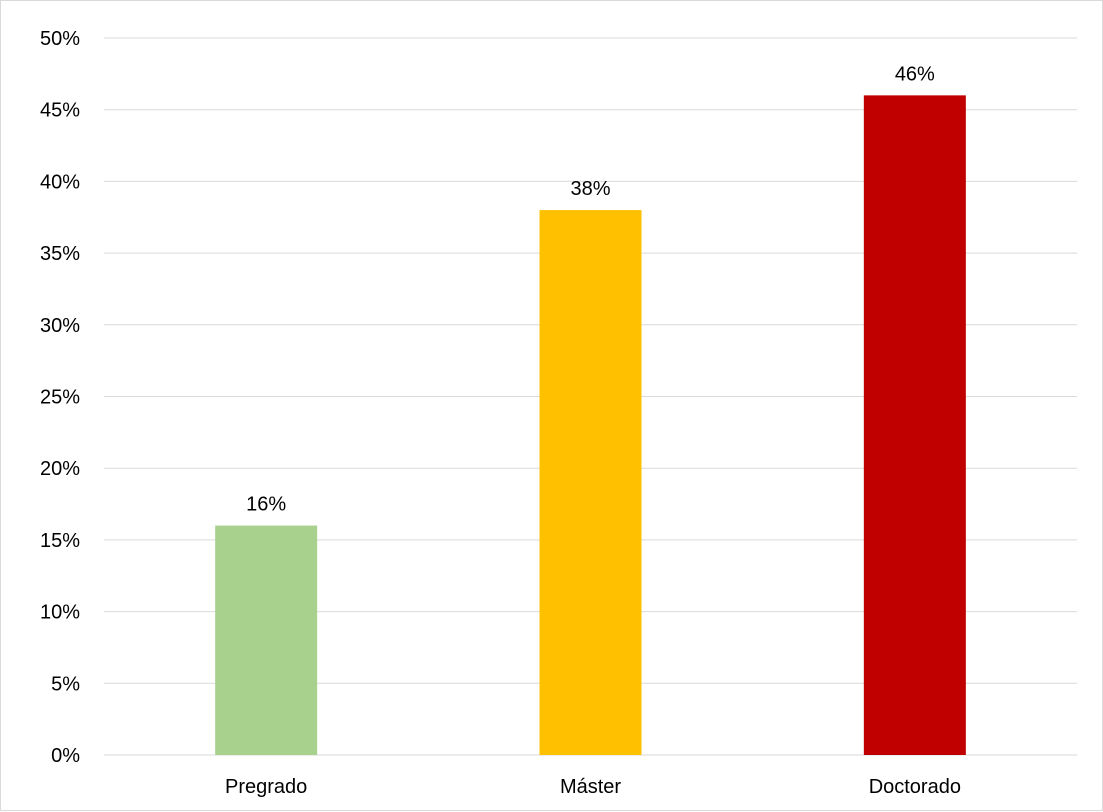  What do you see at coordinates (60, 541) in the screenshot?
I see `y-tick-label: 15%` at bounding box center [60, 541].